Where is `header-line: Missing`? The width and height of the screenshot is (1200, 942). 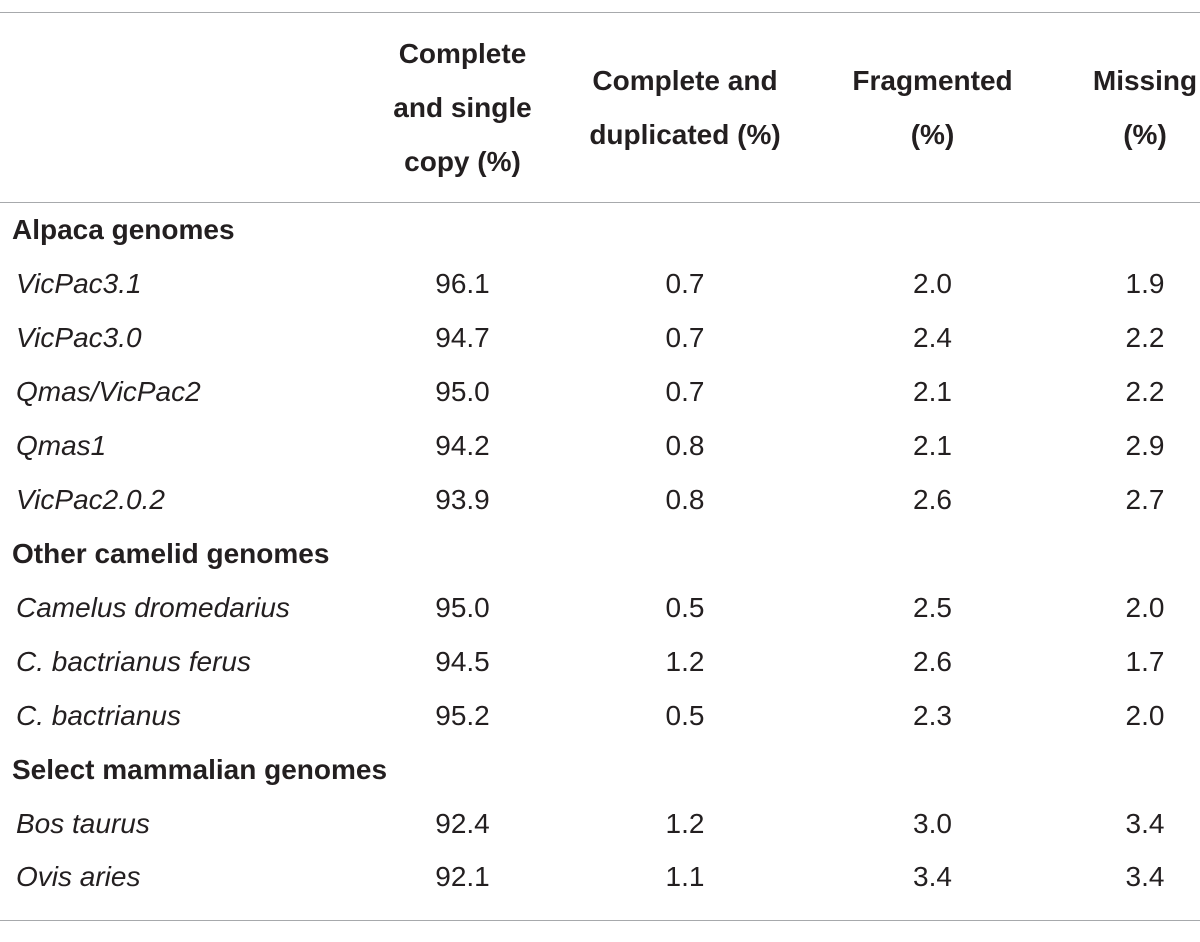
header-line: Missing is located at coordinates (1145, 80).